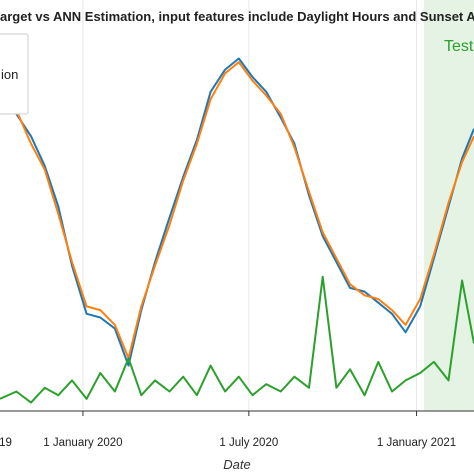 This screenshot has width=474, height=474. What do you see at coordinates (248, 443) in the screenshot?
I see `x-tick-label: 1 July 2020` at bounding box center [248, 443].